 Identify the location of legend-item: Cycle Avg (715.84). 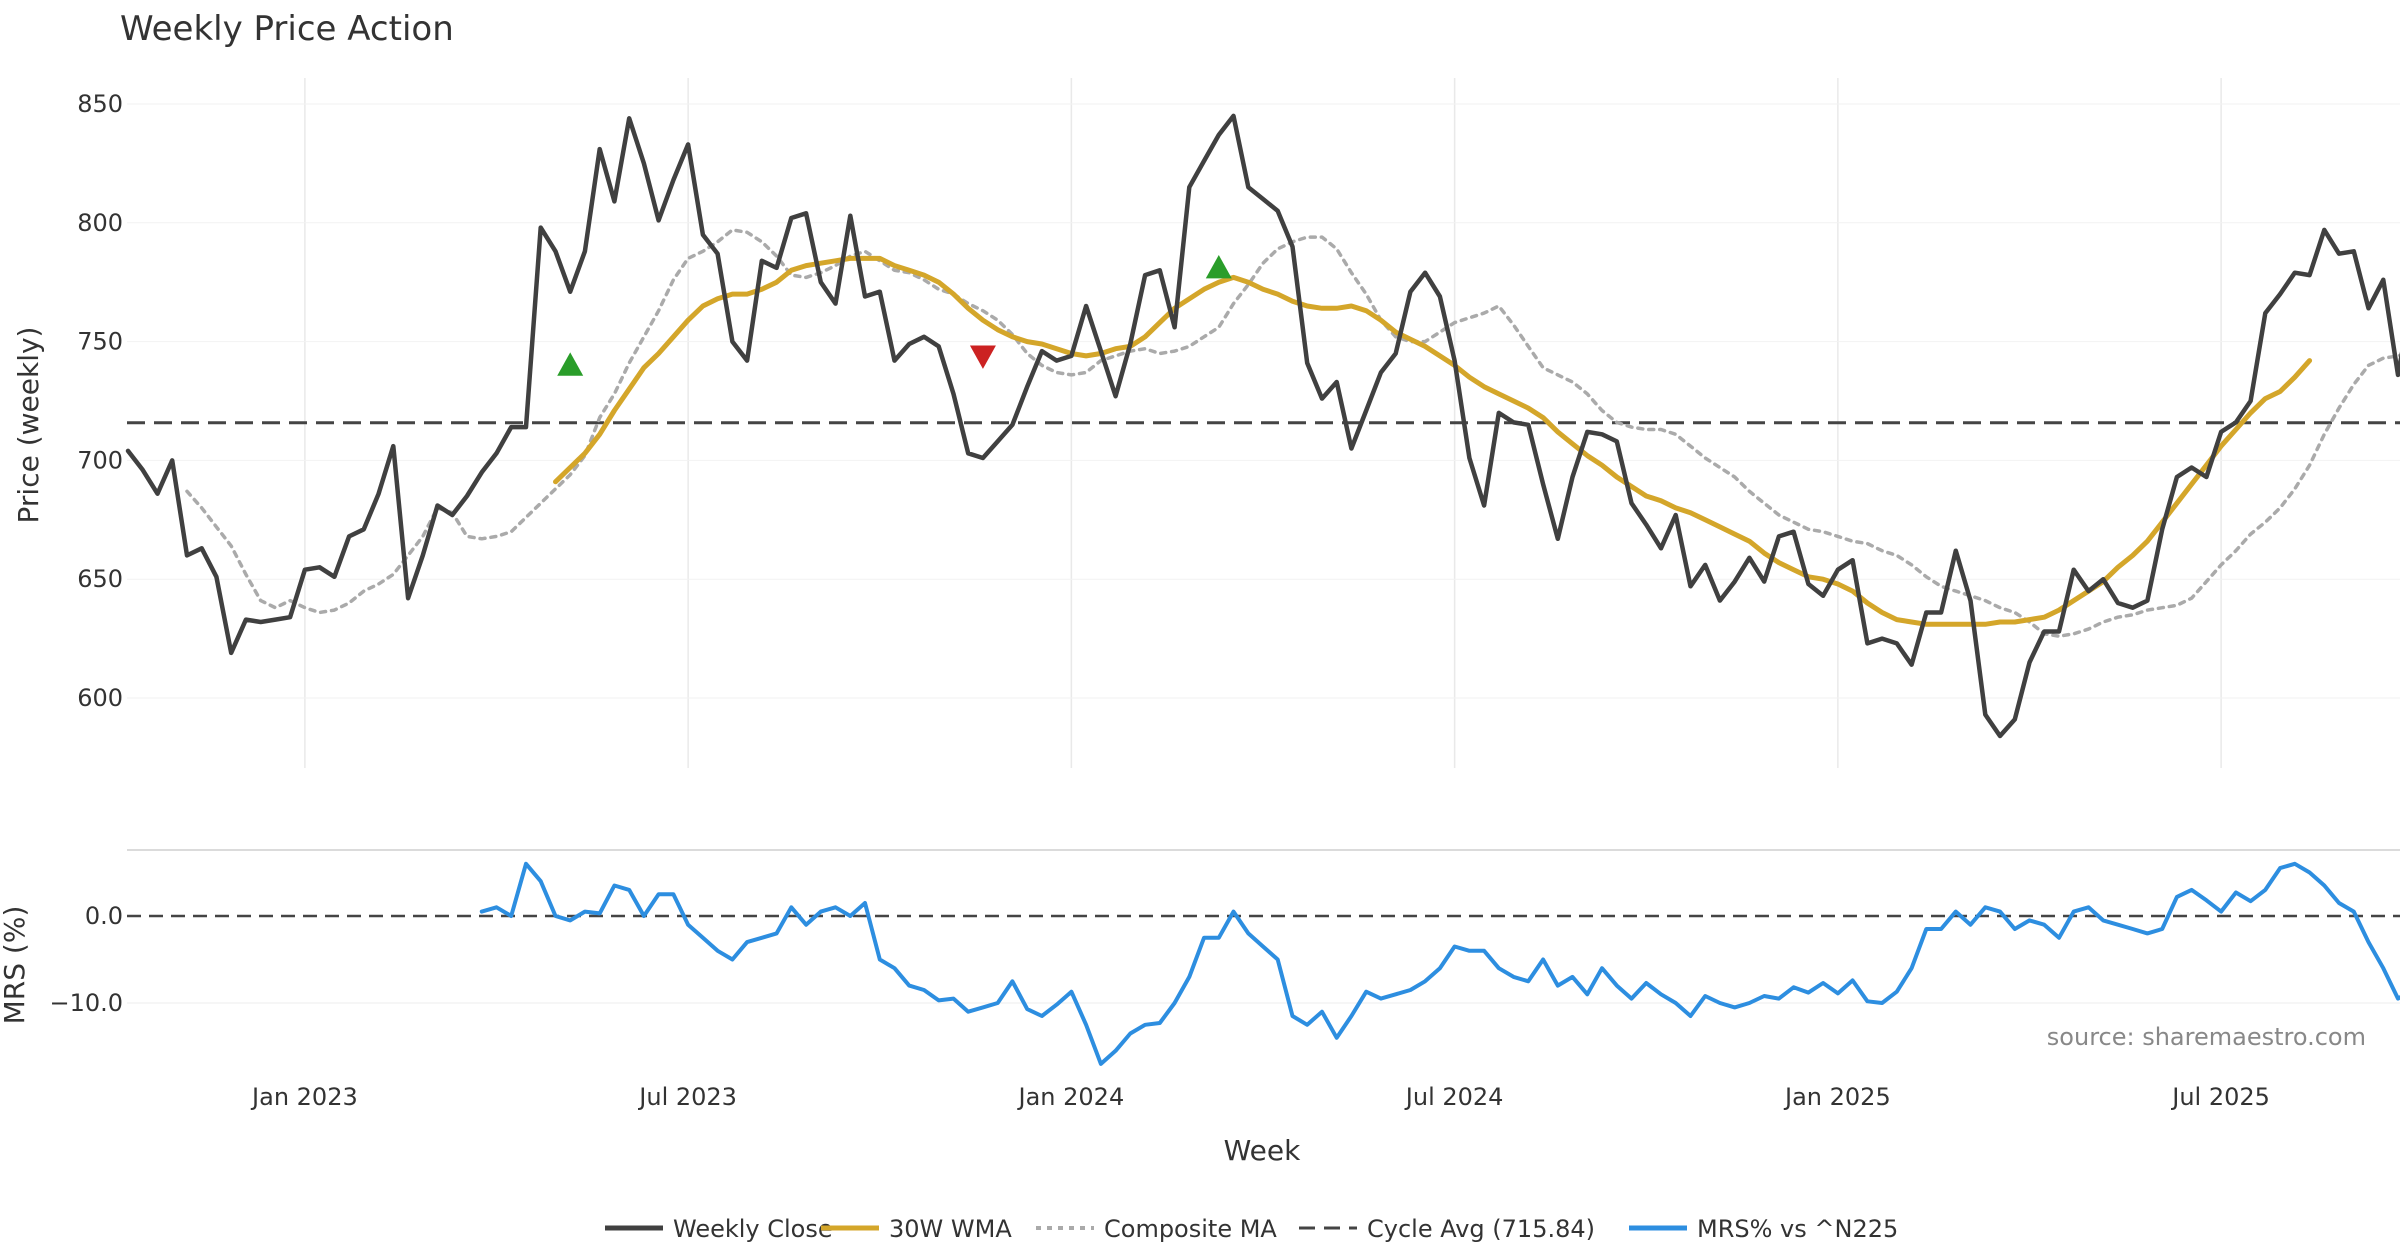
(1447, 1229).